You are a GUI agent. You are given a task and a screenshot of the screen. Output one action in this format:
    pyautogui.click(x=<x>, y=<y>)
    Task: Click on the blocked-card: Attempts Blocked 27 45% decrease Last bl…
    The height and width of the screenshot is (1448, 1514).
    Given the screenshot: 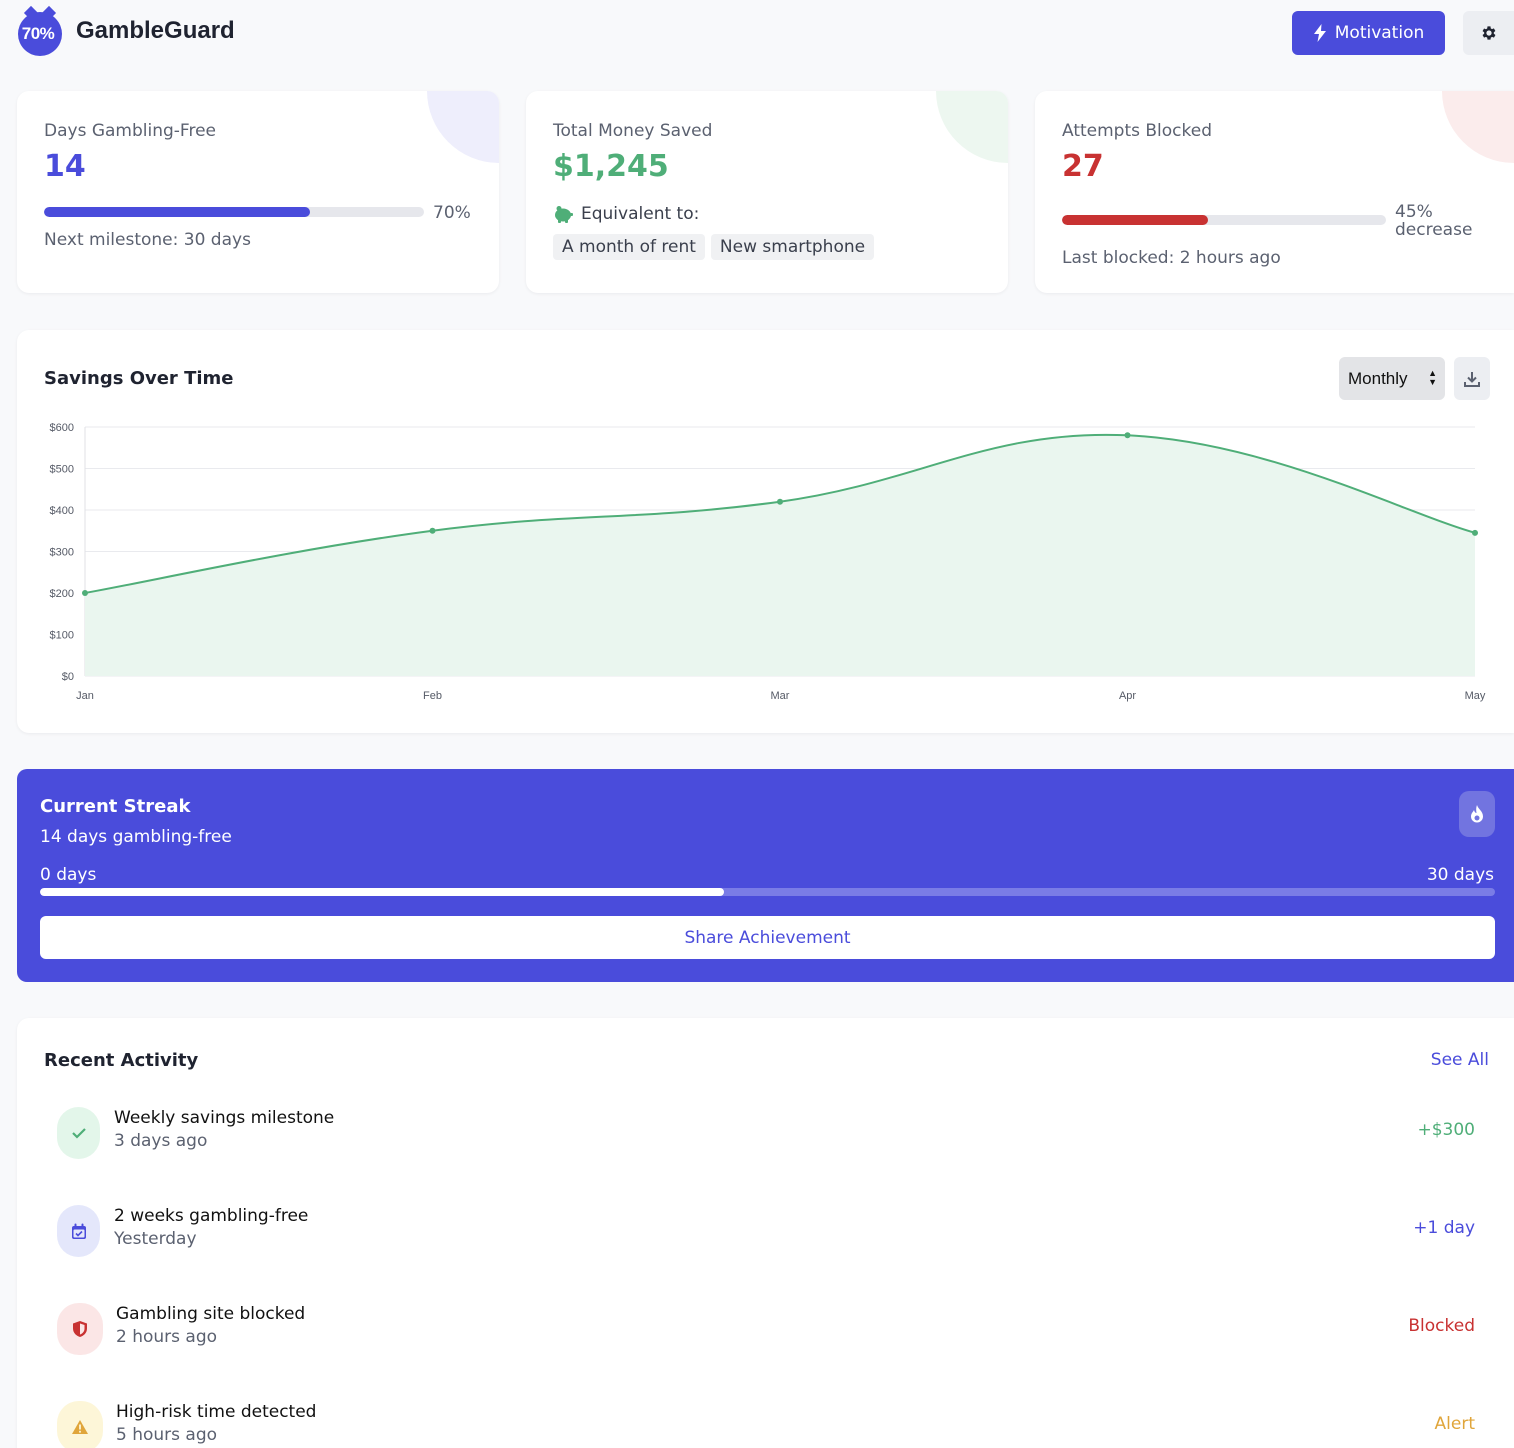 What is the action you would take?
    pyautogui.click(x=1274, y=192)
    